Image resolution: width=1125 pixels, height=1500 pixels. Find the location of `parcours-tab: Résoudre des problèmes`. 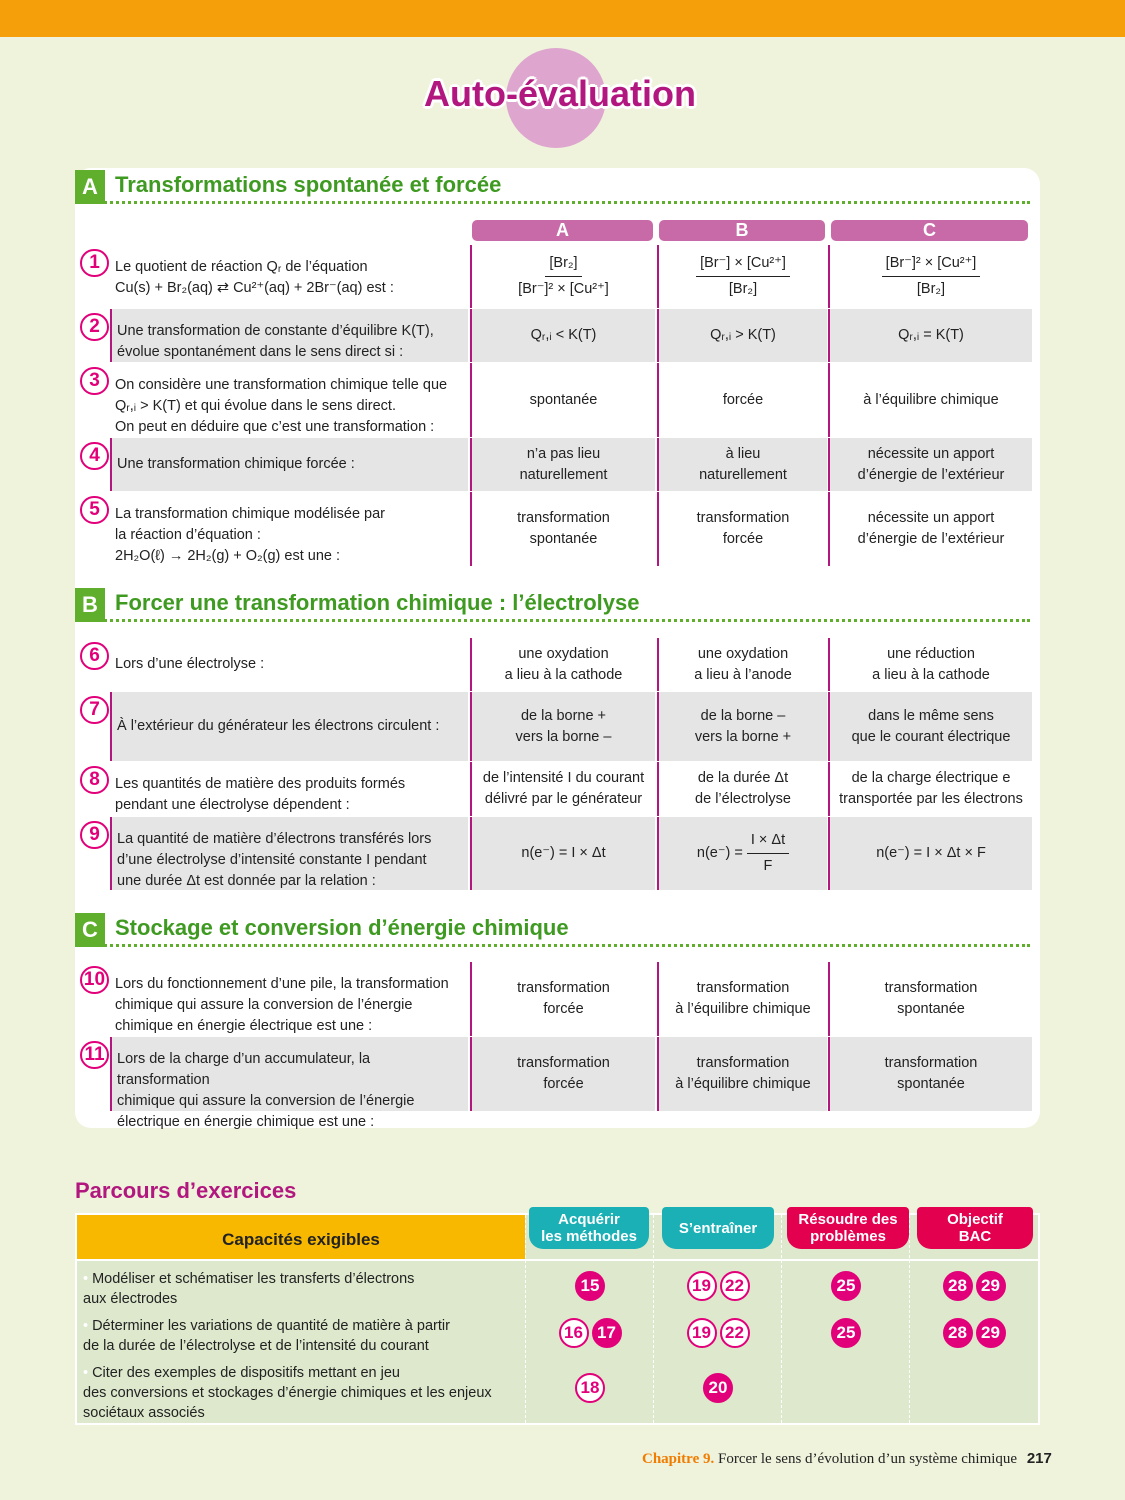

parcours-tab: Résoudre des problèmes is located at coordinates (848, 1228).